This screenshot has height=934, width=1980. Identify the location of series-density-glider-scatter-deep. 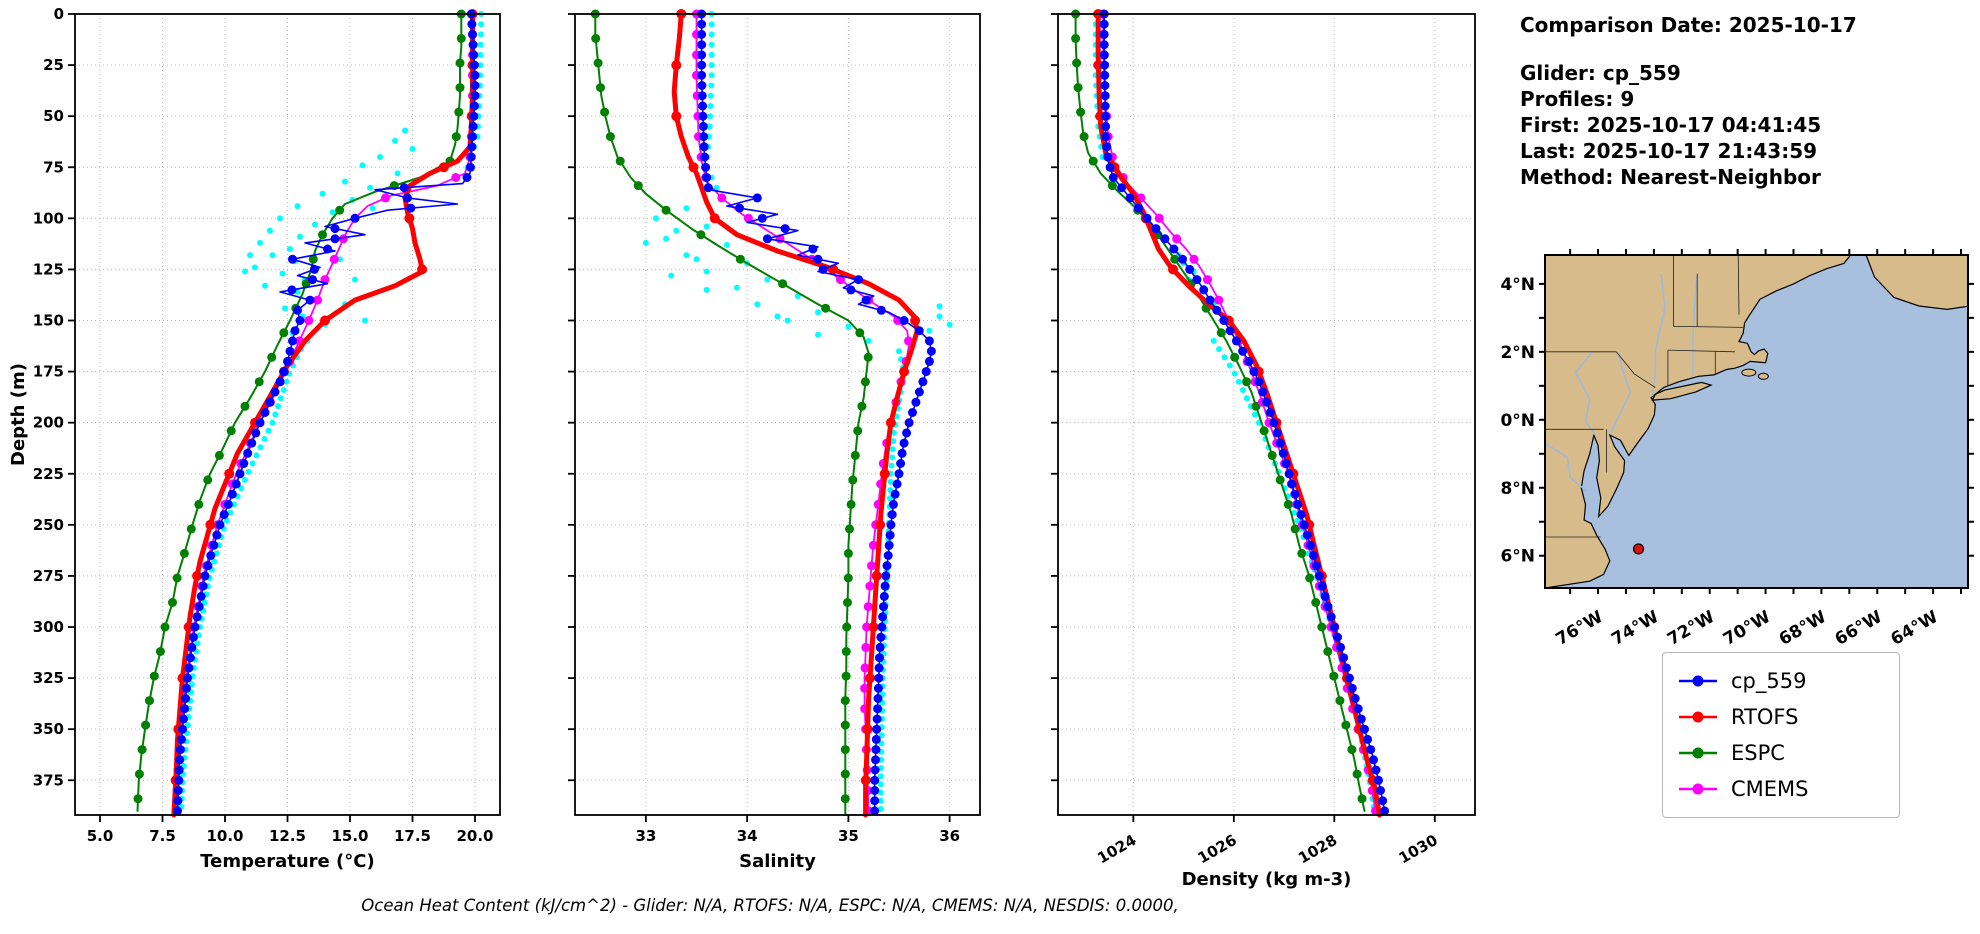
(1293, 573).